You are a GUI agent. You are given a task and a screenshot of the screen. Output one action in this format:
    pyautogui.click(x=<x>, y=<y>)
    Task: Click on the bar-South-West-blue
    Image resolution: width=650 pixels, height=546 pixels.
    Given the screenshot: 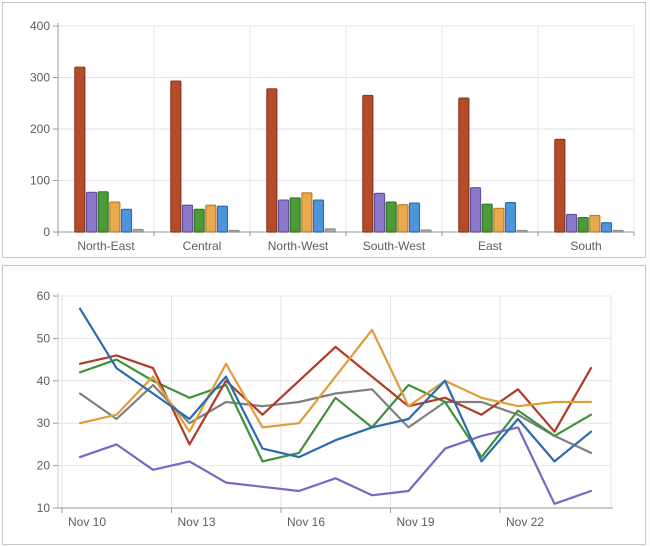 What is the action you would take?
    pyautogui.click(x=414, y=217)
    